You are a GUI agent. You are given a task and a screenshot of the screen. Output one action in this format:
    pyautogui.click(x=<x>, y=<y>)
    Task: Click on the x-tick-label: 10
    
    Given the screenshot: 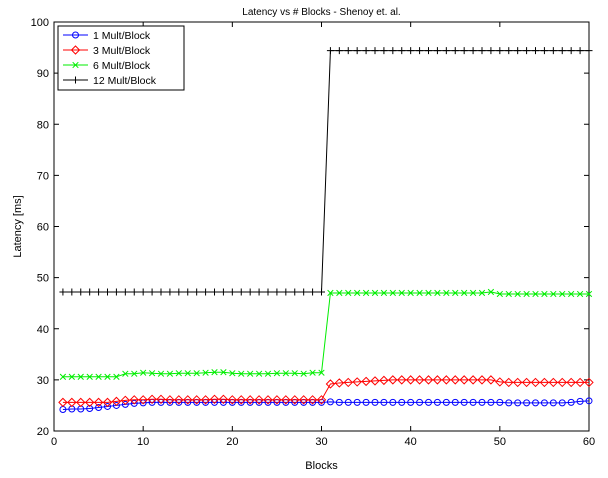 What is the action you would take?
    pyautogui.click(x=143, y=442)
    